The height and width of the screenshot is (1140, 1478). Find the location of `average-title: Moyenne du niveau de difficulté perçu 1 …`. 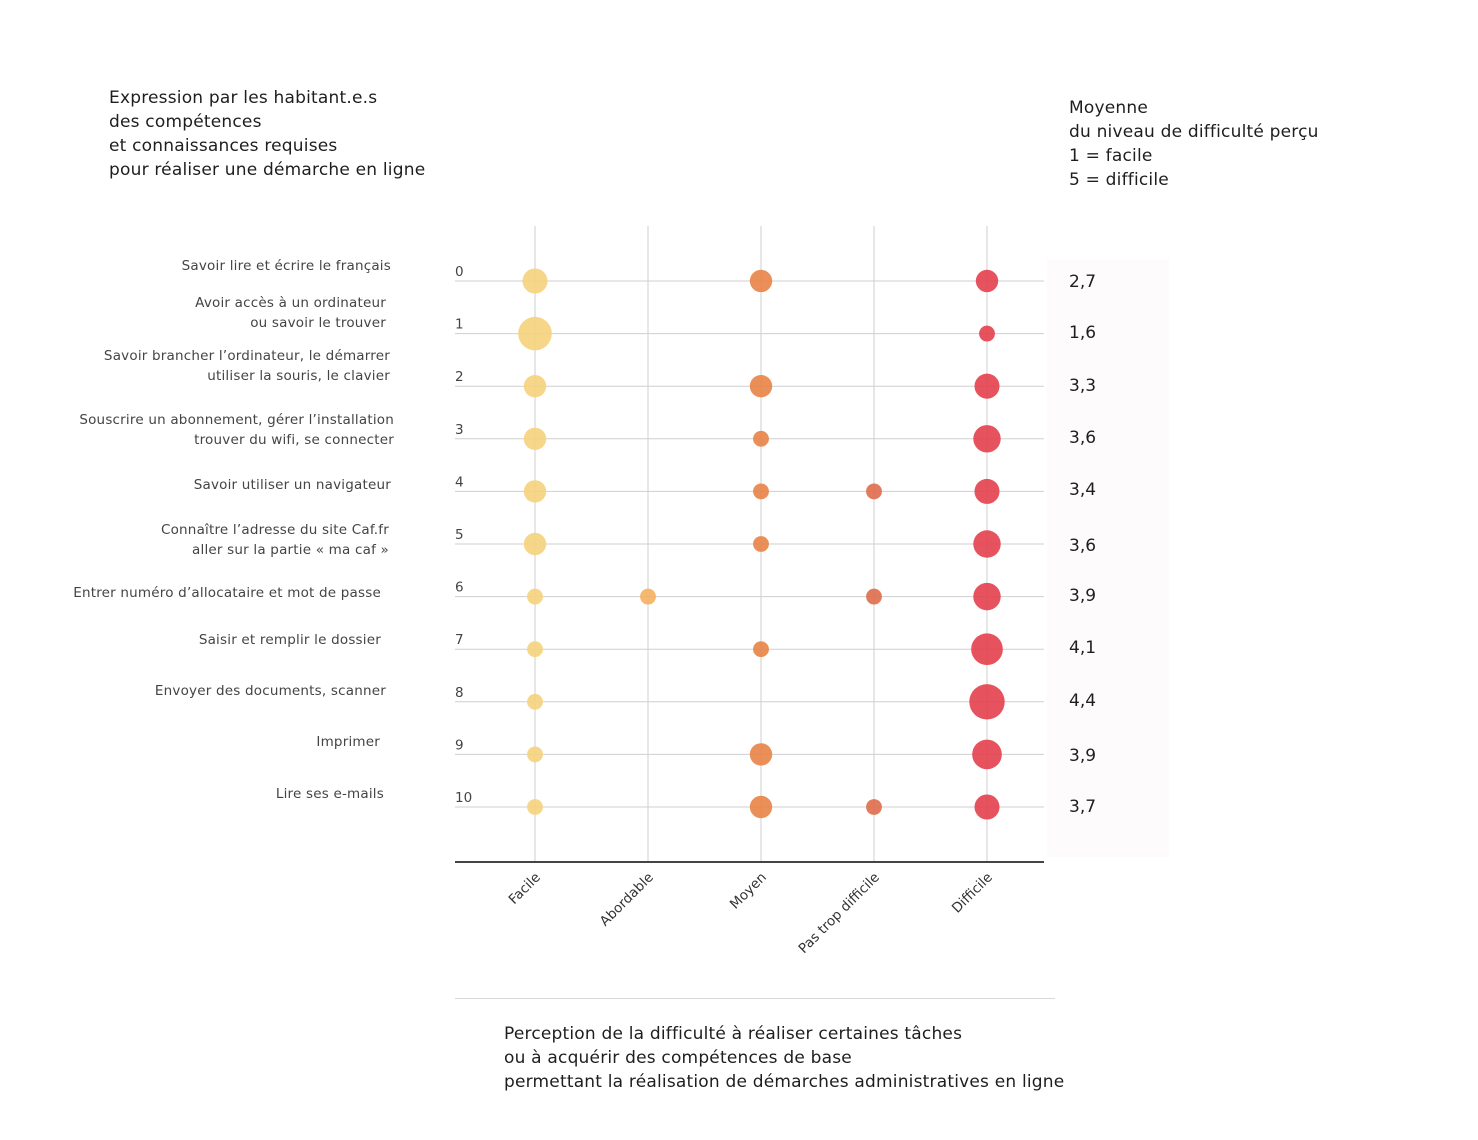

average-title: Moyenne du niveau de difficulté perçu 1 … is located at coordinates (1194, 144).